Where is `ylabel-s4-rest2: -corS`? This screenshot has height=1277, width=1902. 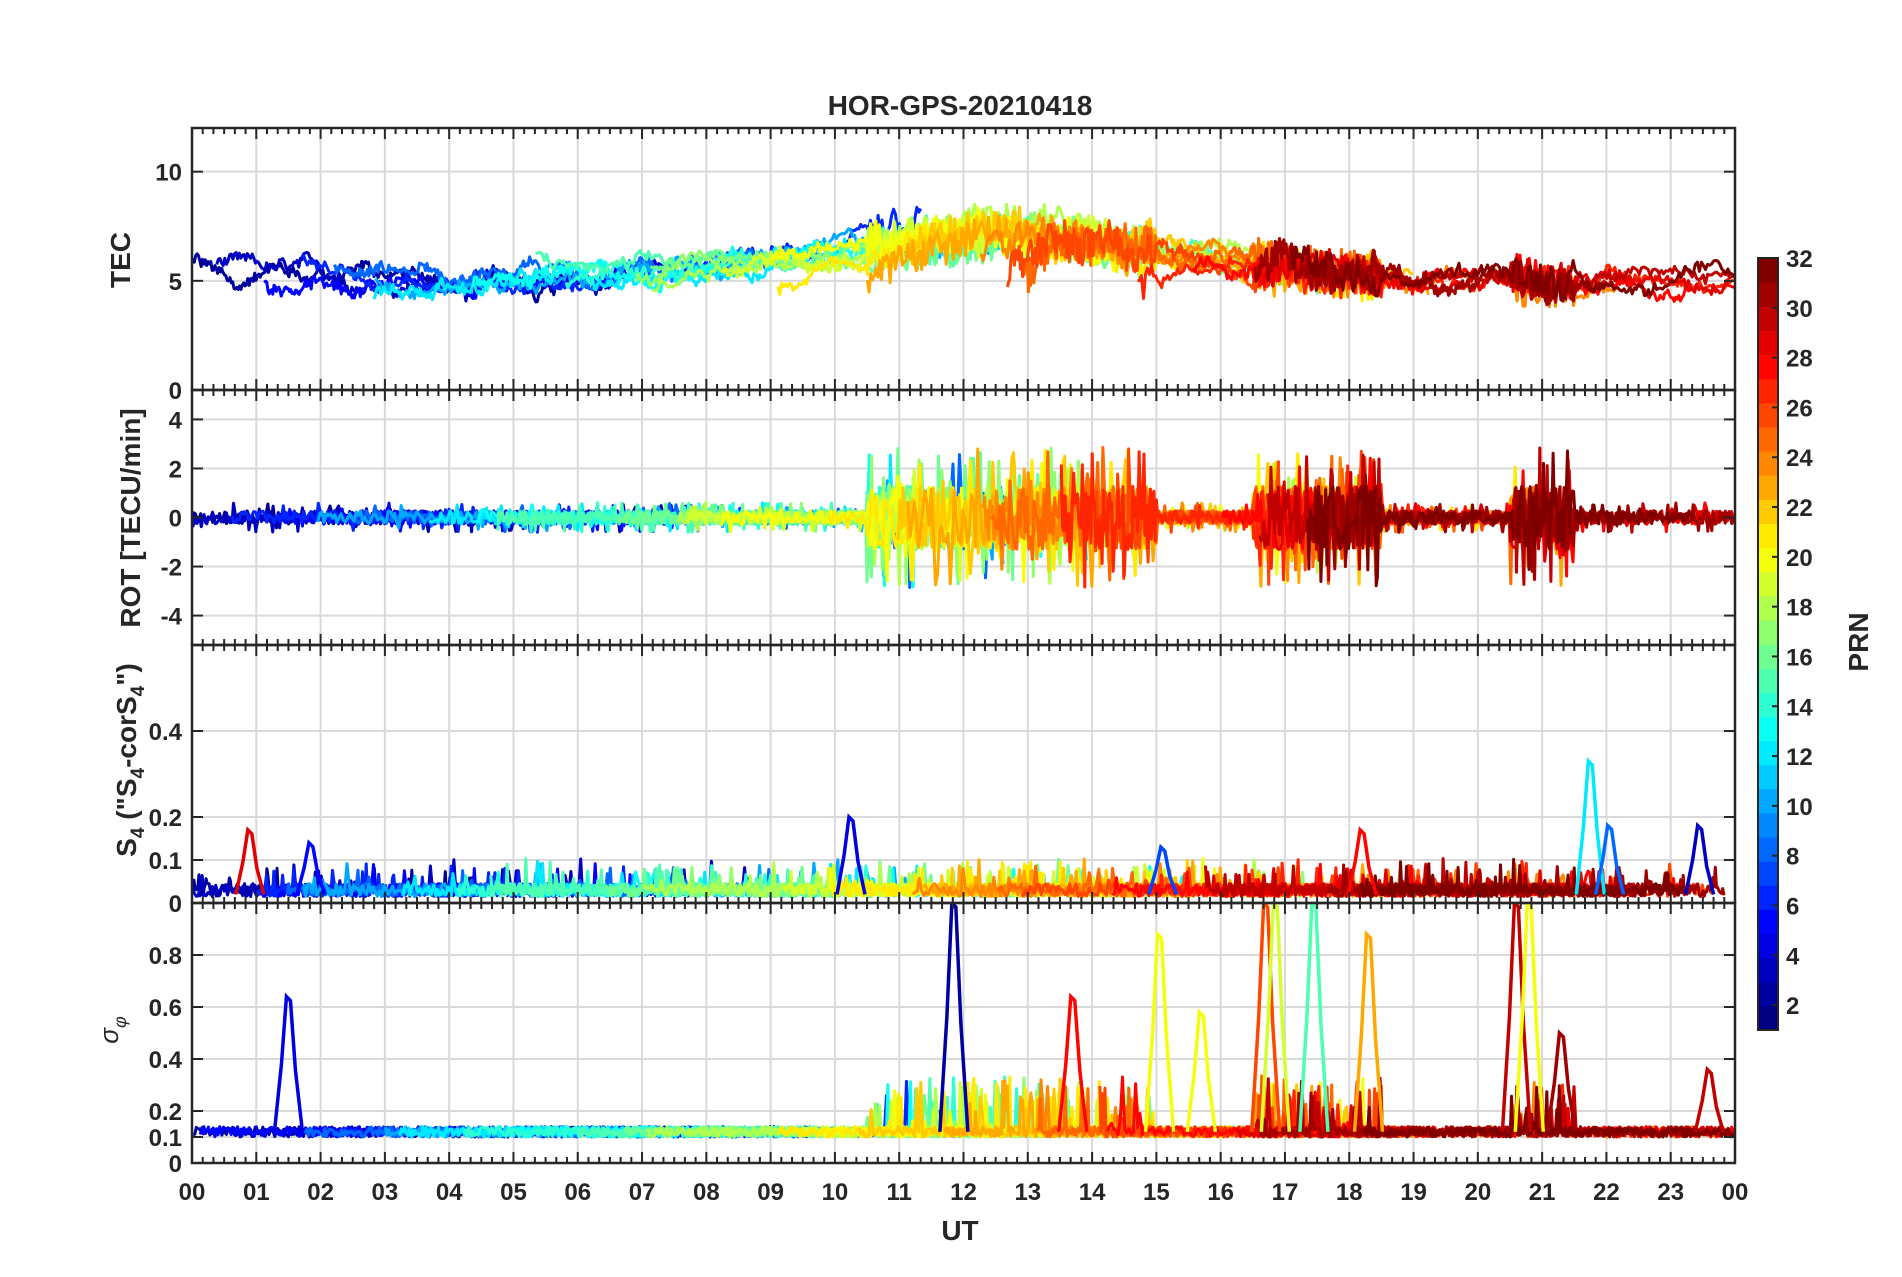
ylabel-s4-rest2: -corS is located at coordinates (126, 732).